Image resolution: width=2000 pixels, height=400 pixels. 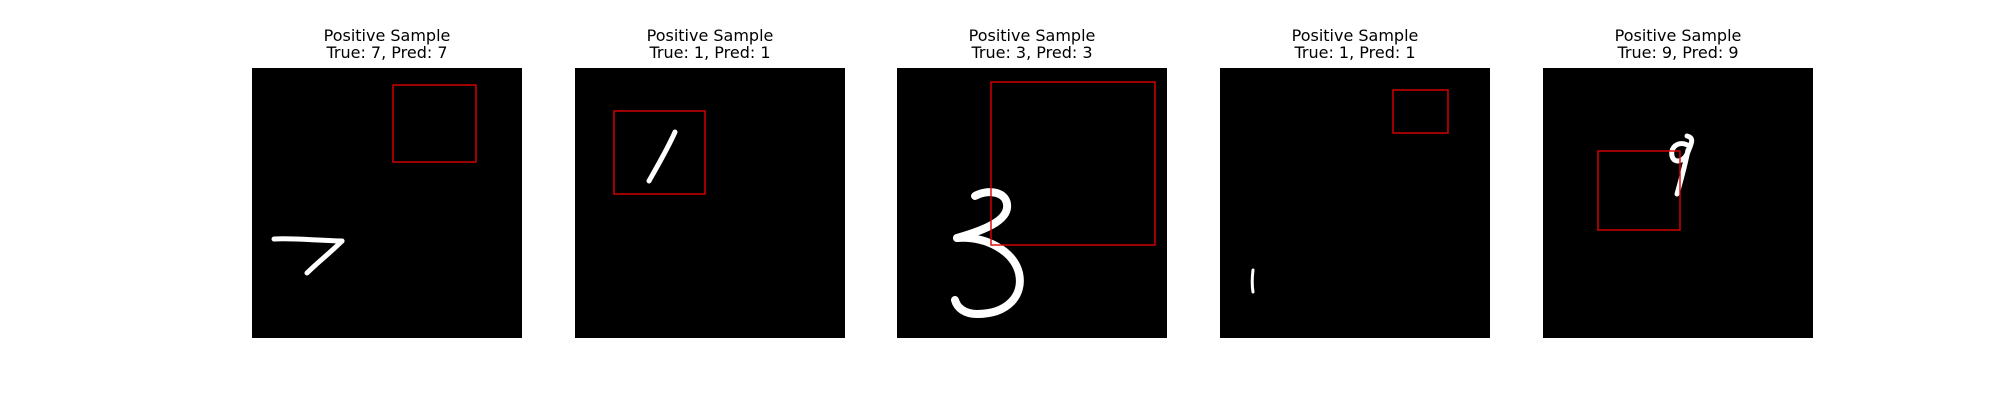 I want to click on panel-title: Positive Sample True: 9, Pred: 9, so click(x=1678, y=44).